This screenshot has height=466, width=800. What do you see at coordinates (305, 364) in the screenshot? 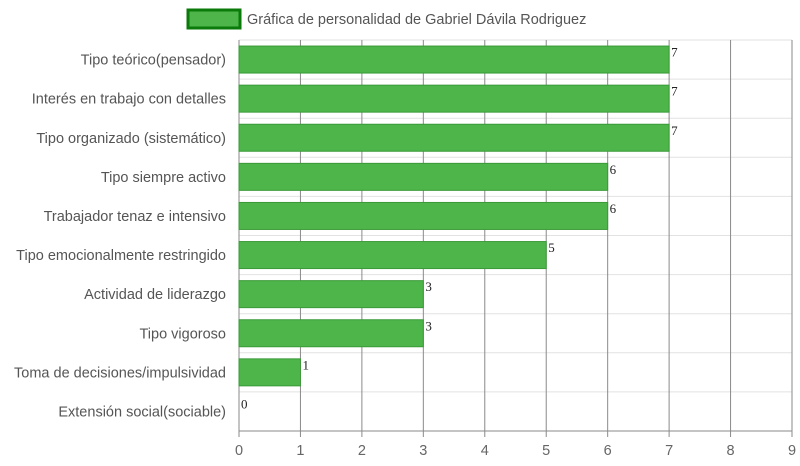
I see `data-label: 1` at bounding box center [305, 364].